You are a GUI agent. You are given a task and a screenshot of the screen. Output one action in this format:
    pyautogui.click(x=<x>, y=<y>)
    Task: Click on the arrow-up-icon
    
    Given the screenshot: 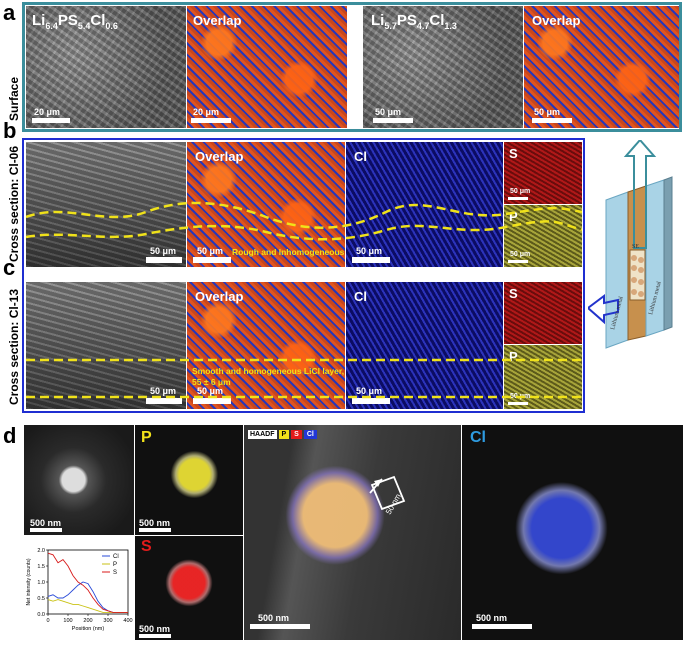 What is the action you would take?
    pyautogui.click(x=640, y=194)
    